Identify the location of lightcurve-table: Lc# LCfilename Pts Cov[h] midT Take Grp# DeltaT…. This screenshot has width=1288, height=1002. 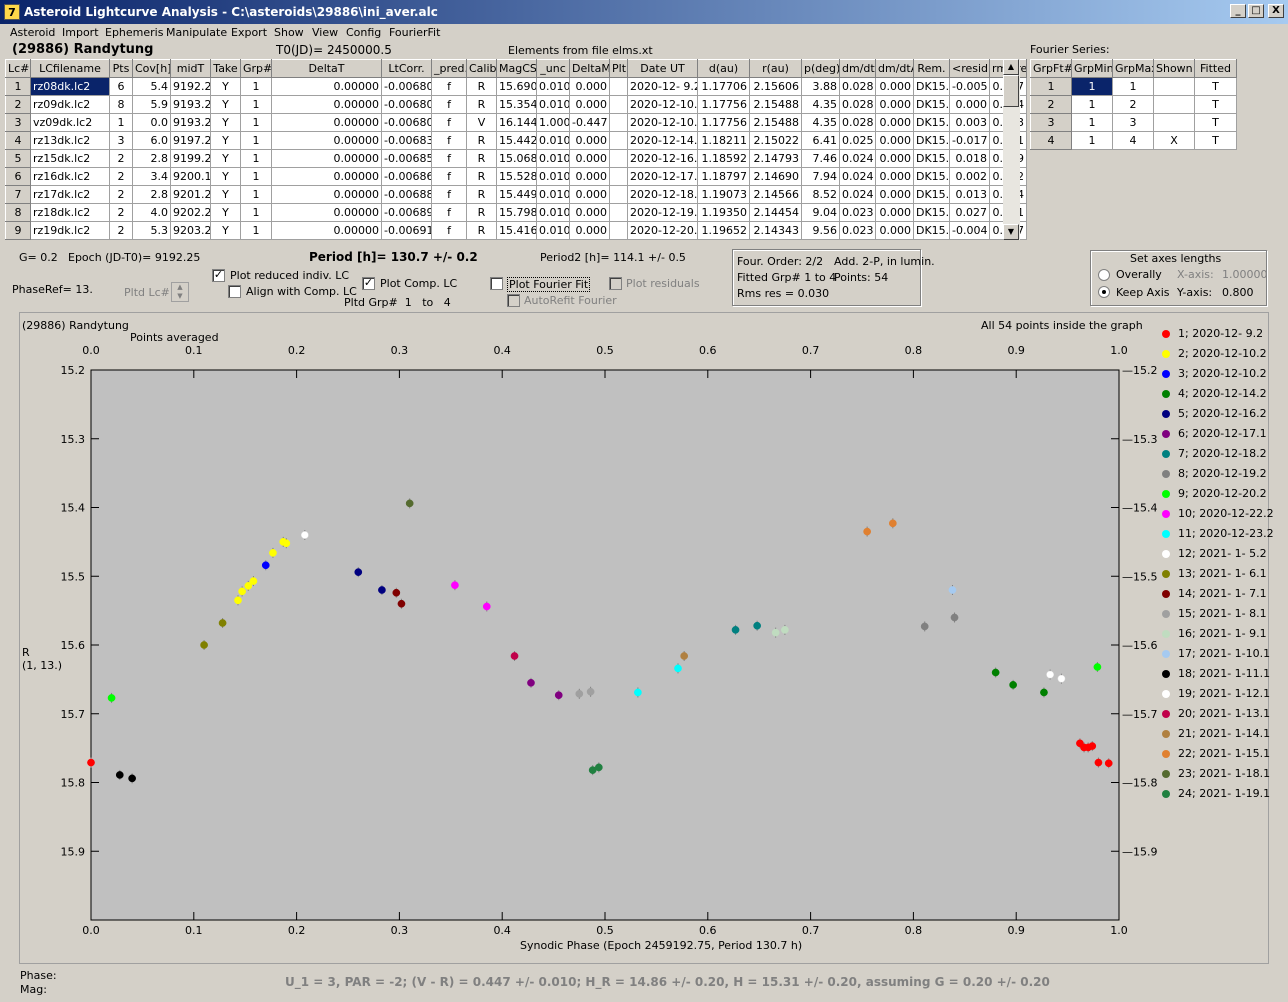
(516, 149).